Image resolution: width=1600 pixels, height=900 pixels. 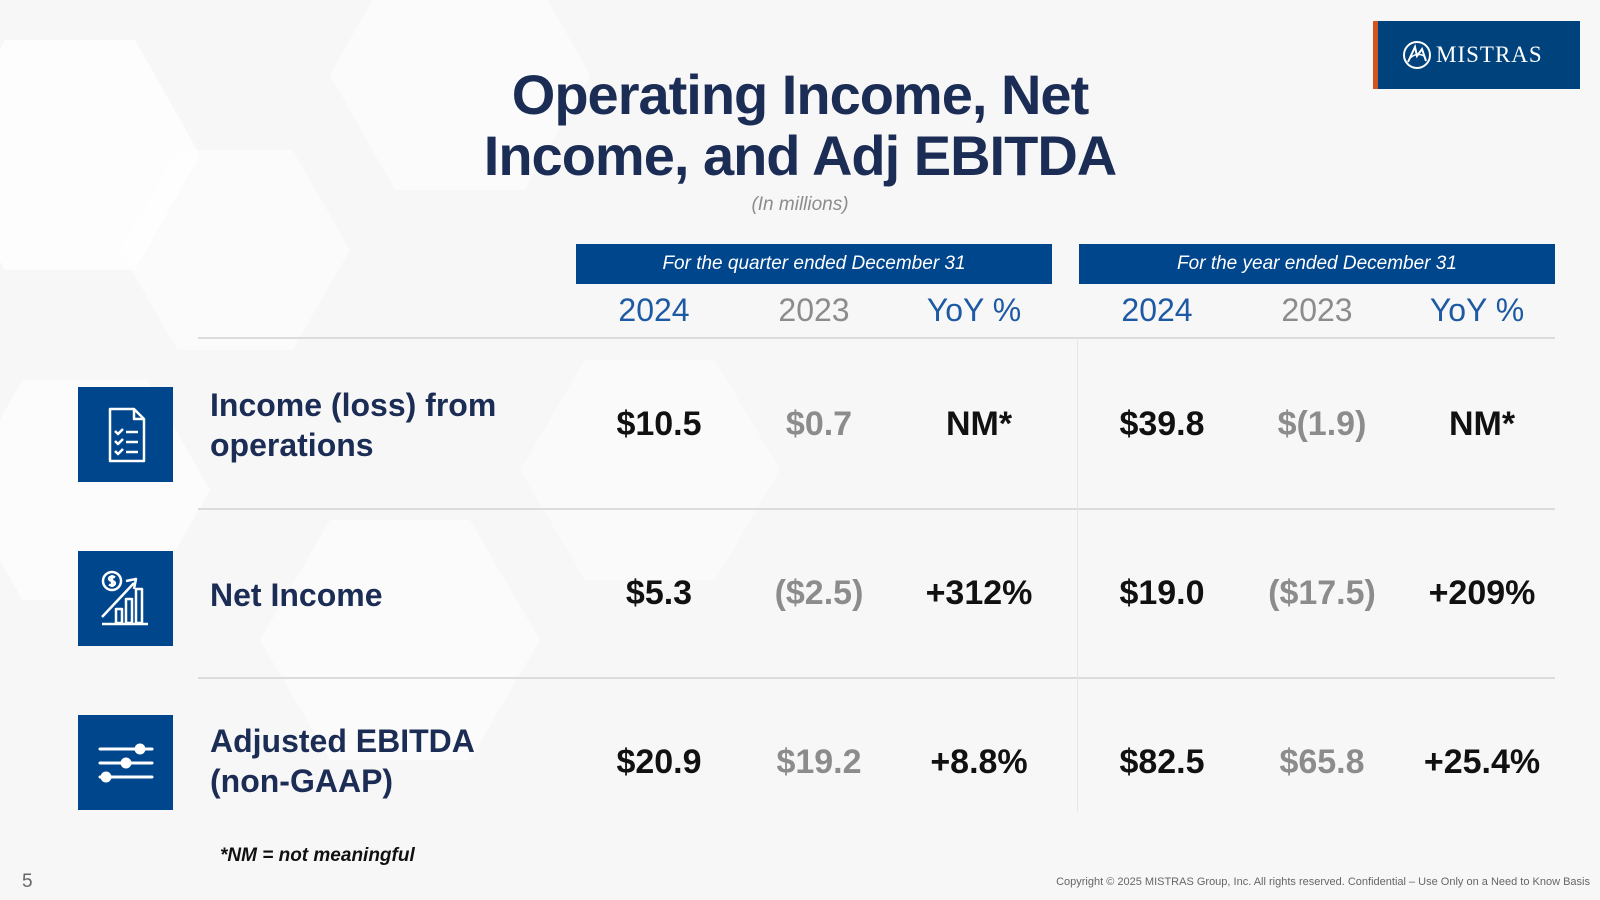 What do you see at coordinates (1482, 424) in the screenshot?
I see `cell-ops-y-yoy: NM*` at bounding box center [1482, 424].